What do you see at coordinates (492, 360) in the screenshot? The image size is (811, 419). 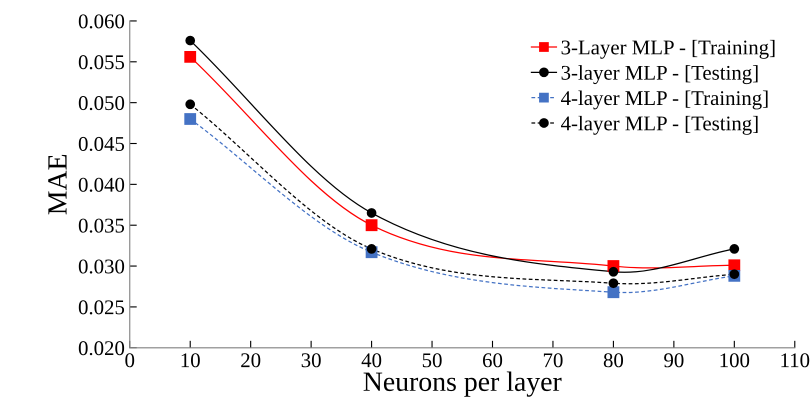 I see `x-tick-label: 60` at bounding box center [492, 360].